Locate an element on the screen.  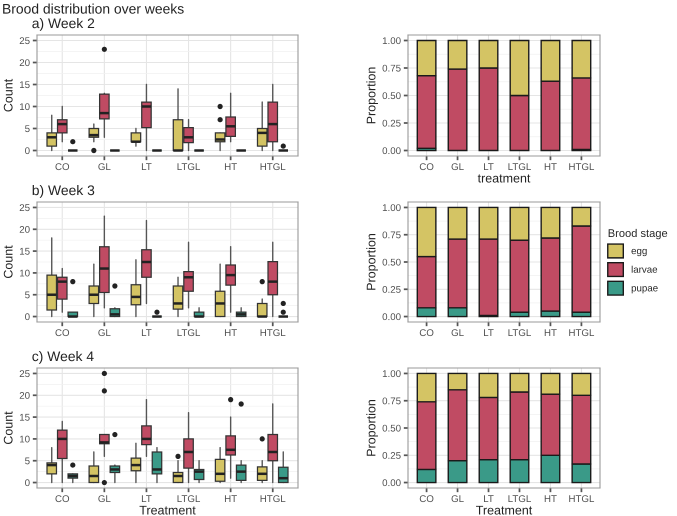
legend-title: Brood stage is located at coordinates (638, 234).